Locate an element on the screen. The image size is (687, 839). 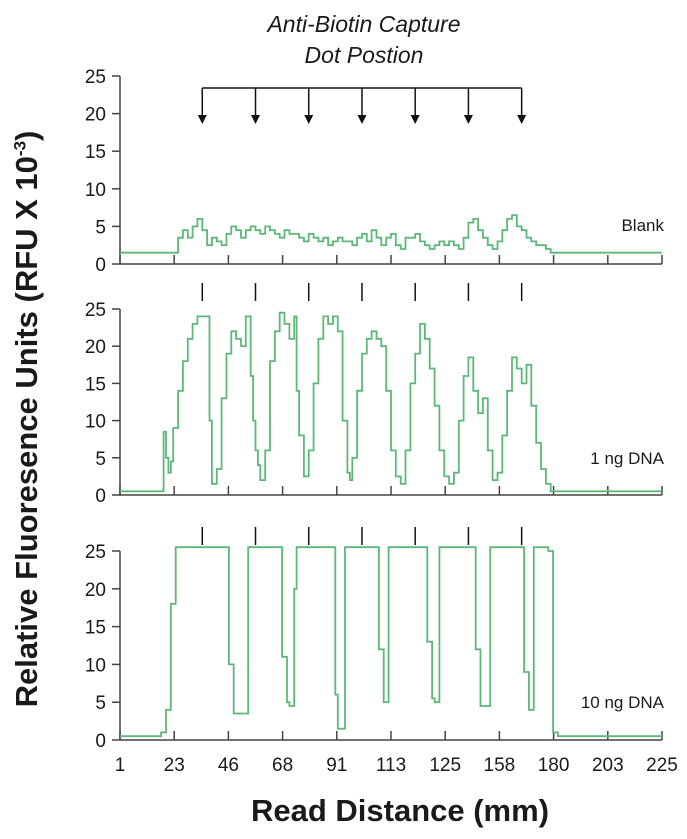
y-tick-label-2-5: 25 is located at coordinates (95, 552).